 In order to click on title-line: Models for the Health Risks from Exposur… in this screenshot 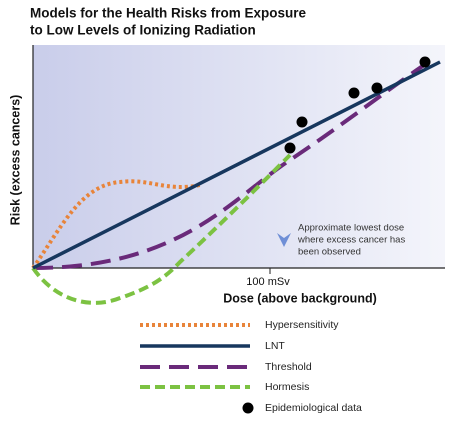, I will do `click(168, 13)`.